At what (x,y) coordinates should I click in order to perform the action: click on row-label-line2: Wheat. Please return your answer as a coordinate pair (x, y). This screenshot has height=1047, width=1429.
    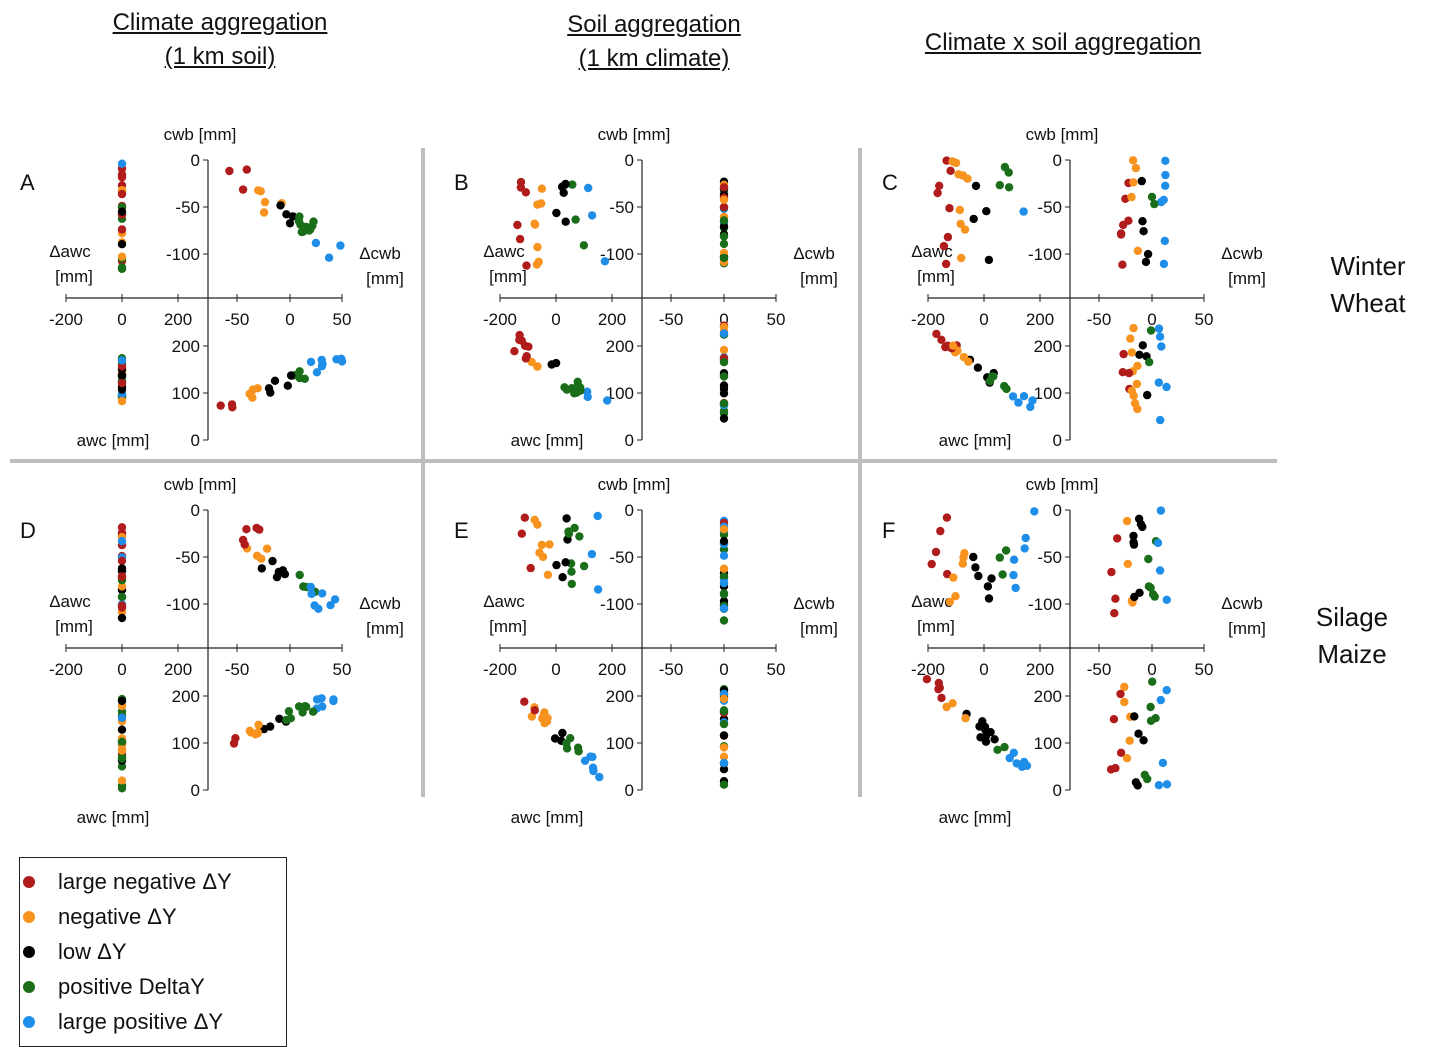
    Looking at the image, I should click on (1368, 303).